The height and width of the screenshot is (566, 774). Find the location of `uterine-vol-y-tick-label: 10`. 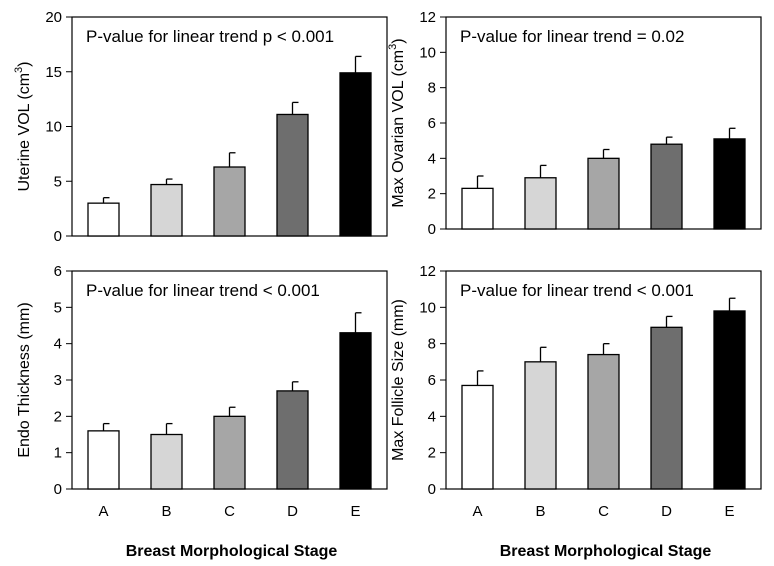

uterine-vol-y-tick-label: 10 is located at coordinates (53, 127).